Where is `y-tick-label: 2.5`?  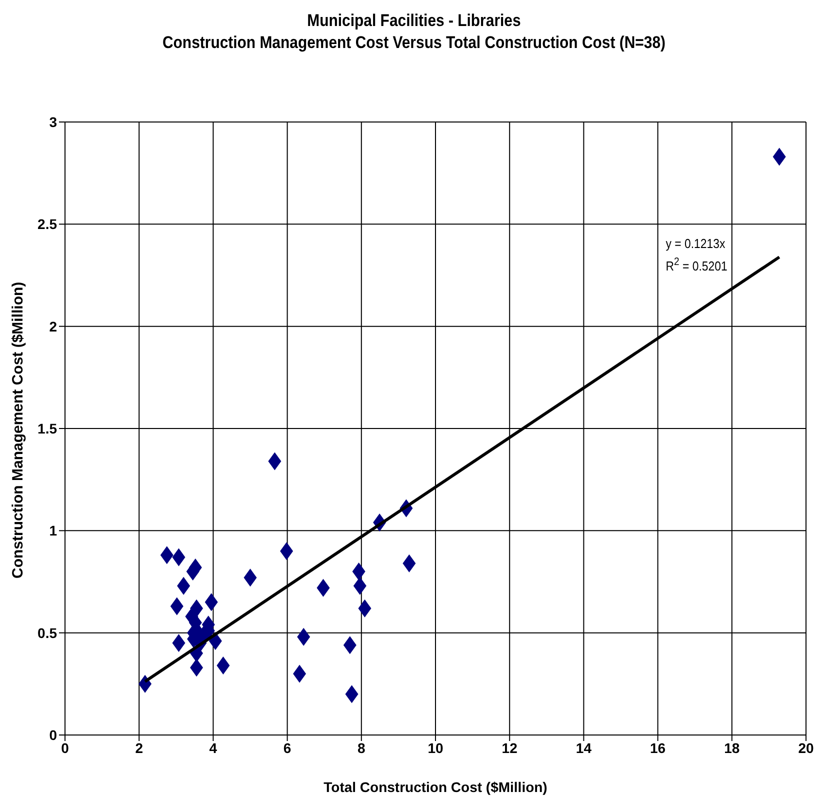 y-tick-label: 2.5 is located at coordinates (48, 224).